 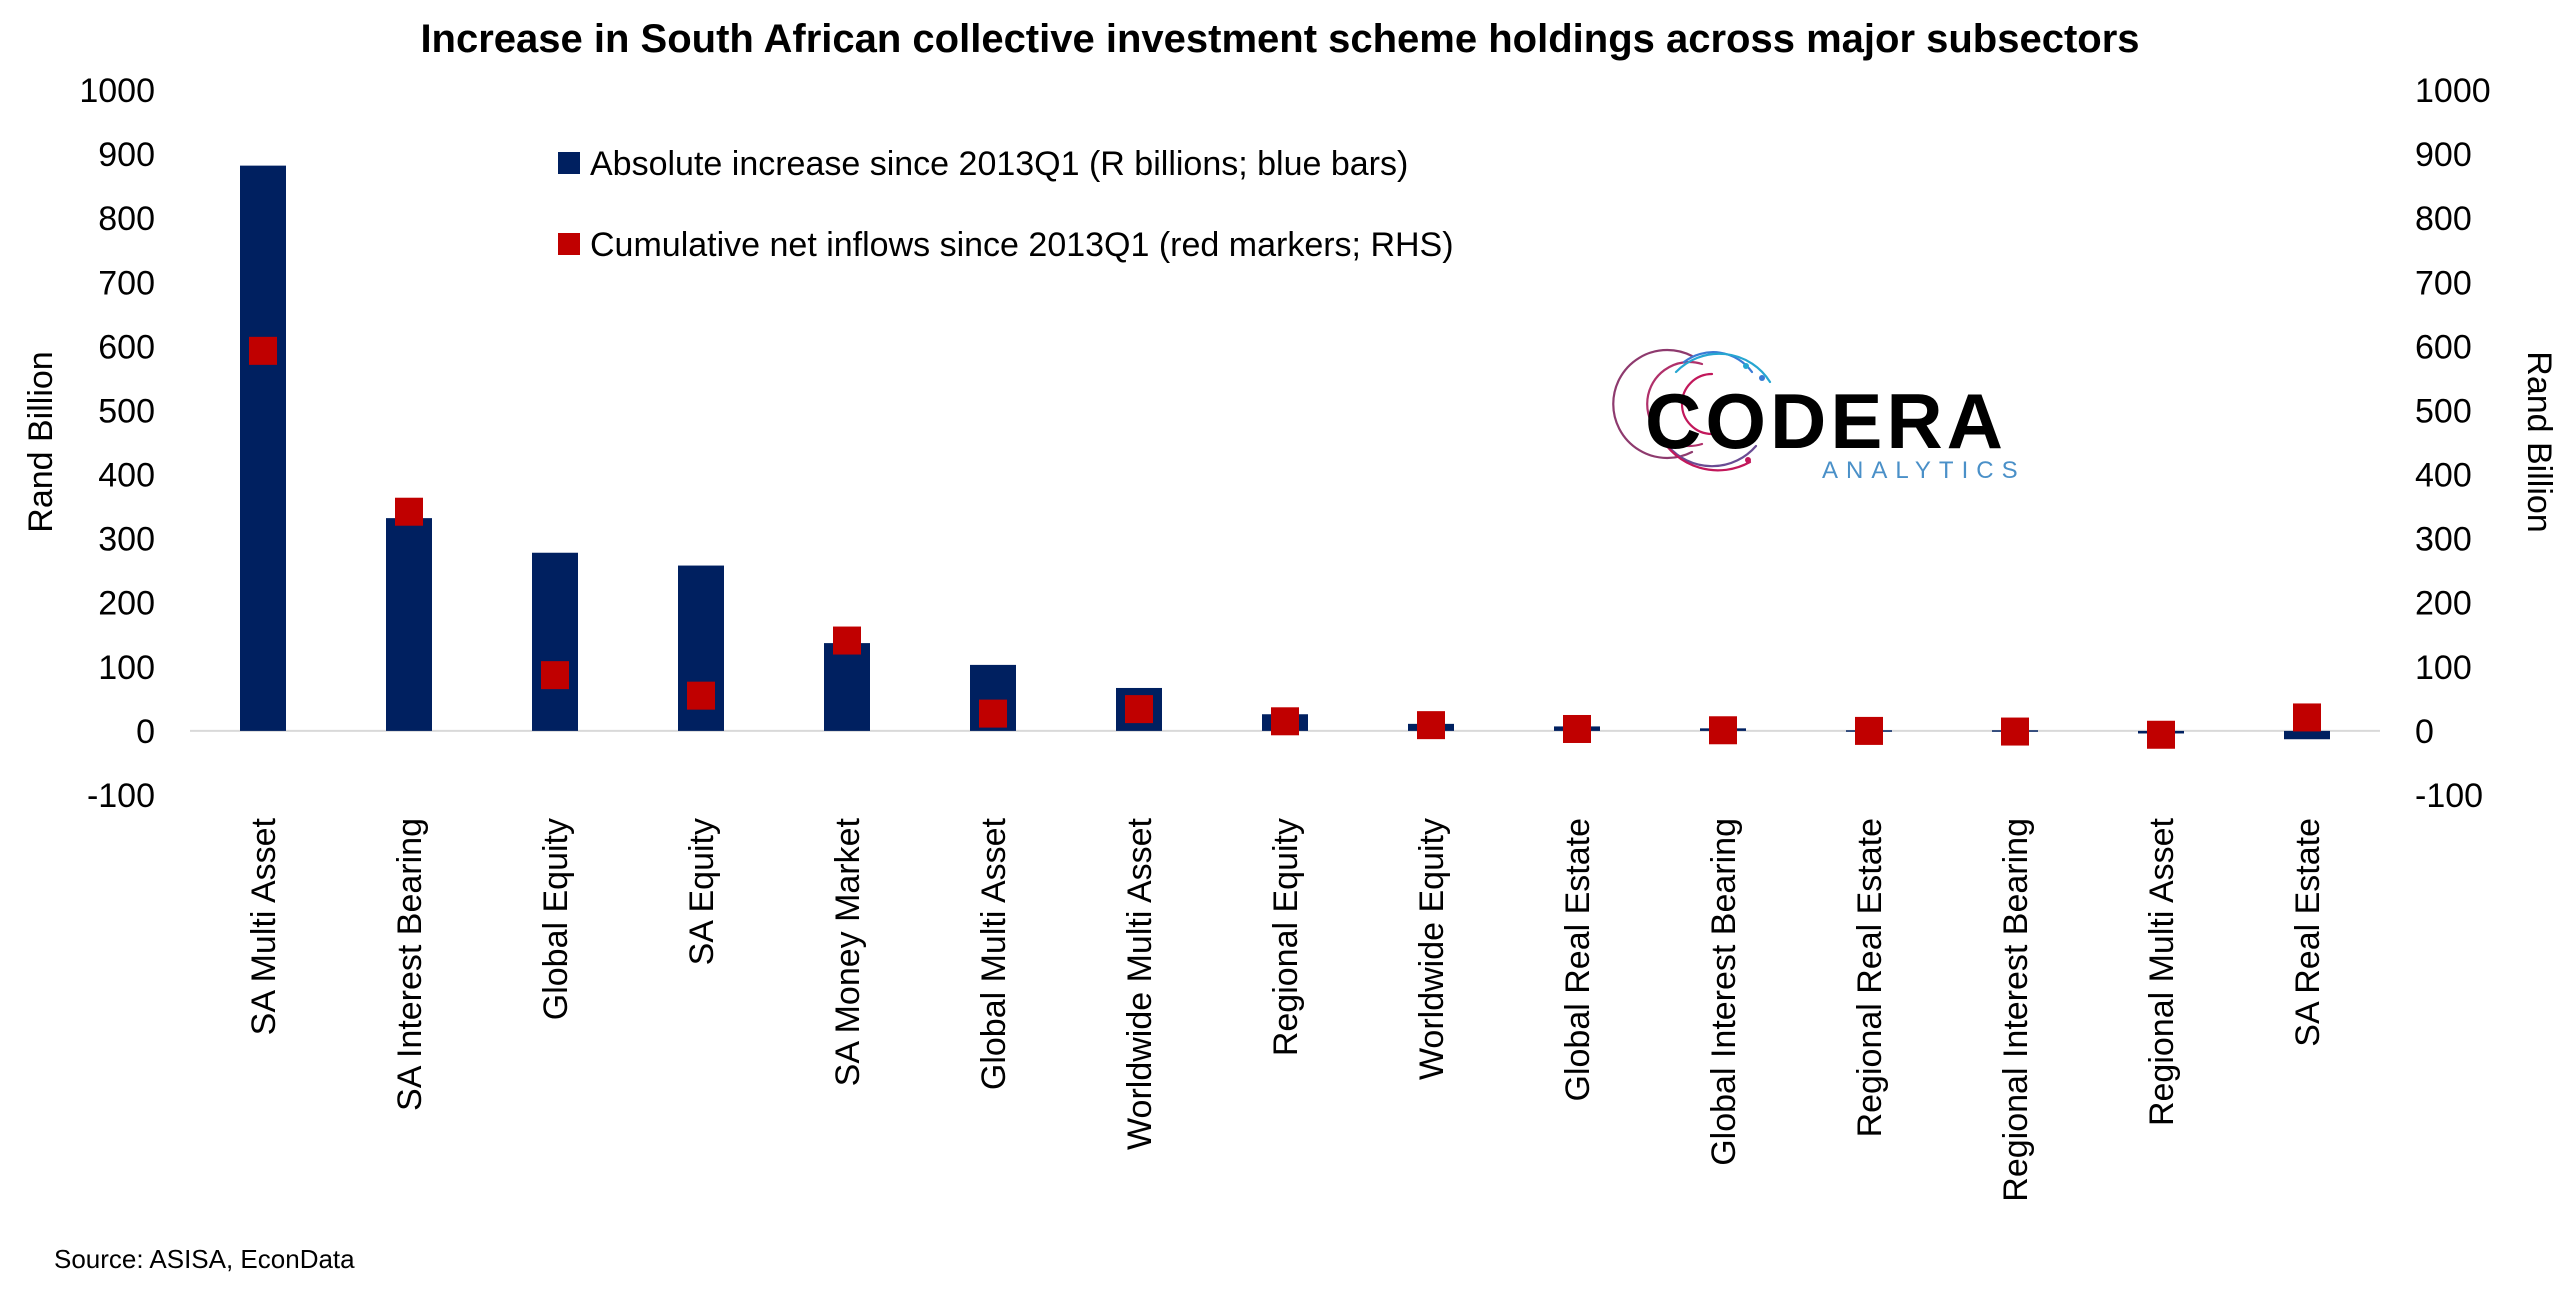 I want to click on y-tick-left: 600, so click(x=126, y=347).